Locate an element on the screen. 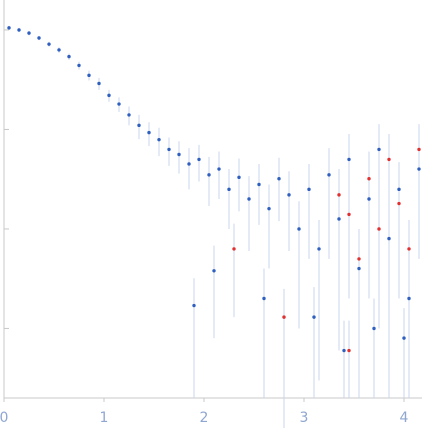 Image resolution: width=422 pixels, height=437 pixels. x-tick-label: 2 is located at coordinates (204, 418).